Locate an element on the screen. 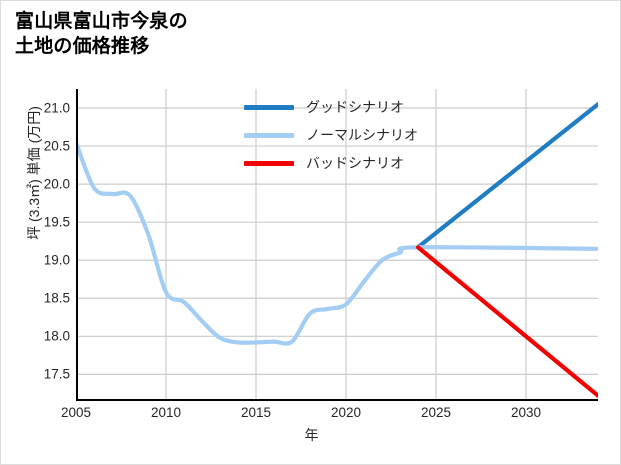 This screenshot has height=465, width=621. y-axis-tick-labels: 17.5 18.0 18.5 19.0 19.5 20.0 20.5 21.0 is located at coordinates (42, 245).